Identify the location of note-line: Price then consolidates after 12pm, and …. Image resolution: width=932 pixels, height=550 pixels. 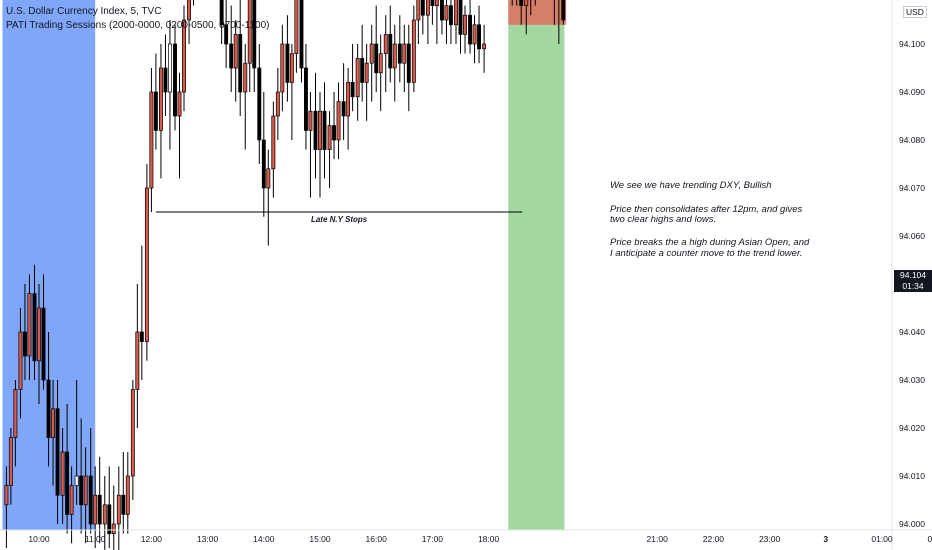
(706, 209).